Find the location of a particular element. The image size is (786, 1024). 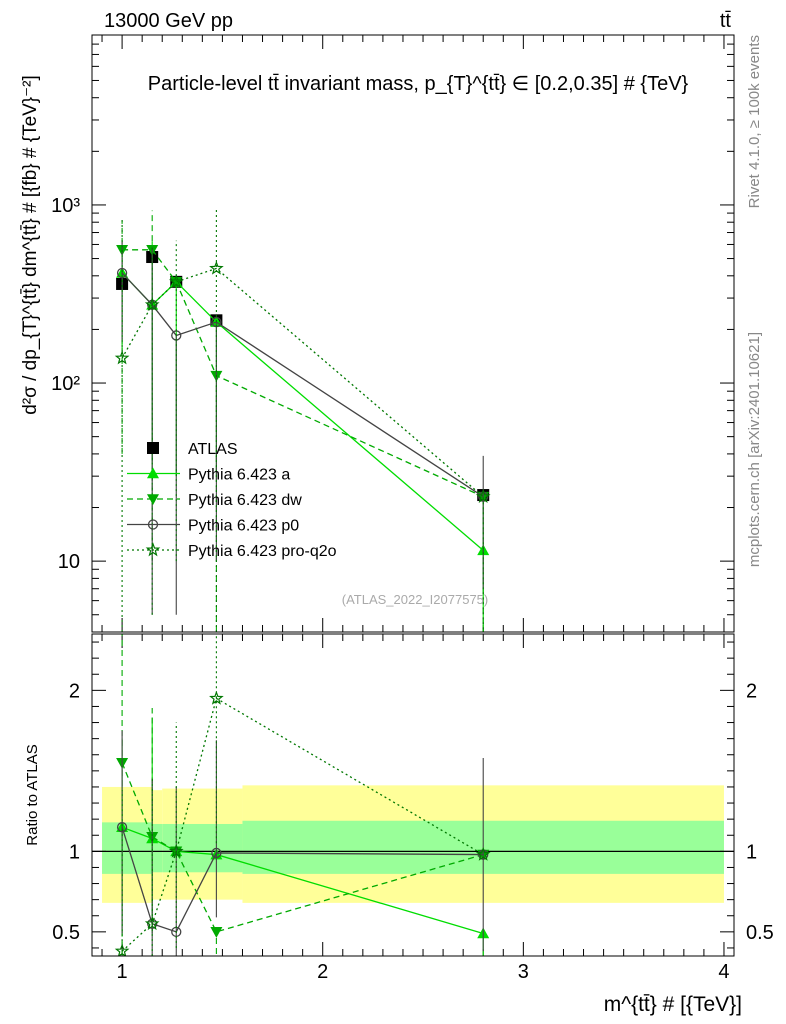

legend-item: ATLAS is located at coordinates (192, 449).